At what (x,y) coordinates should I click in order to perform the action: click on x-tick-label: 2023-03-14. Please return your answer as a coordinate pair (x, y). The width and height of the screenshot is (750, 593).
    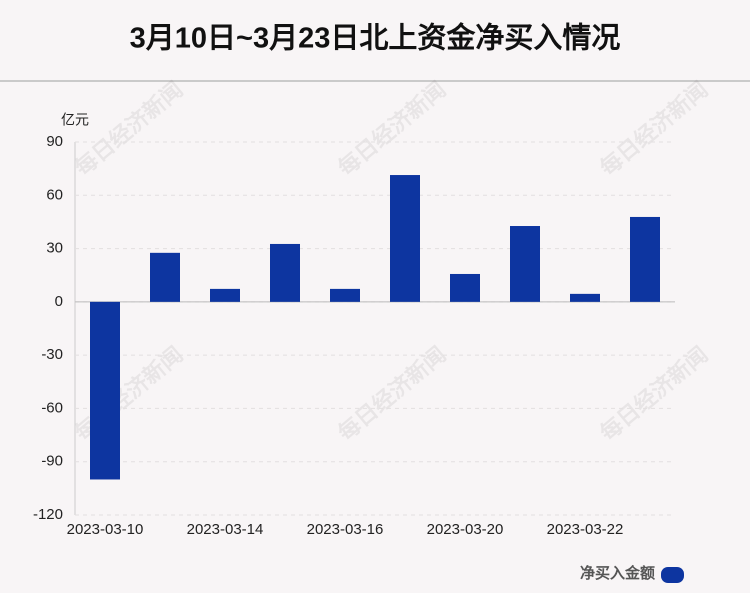
    Looking at the image, I should click on (225, 529).